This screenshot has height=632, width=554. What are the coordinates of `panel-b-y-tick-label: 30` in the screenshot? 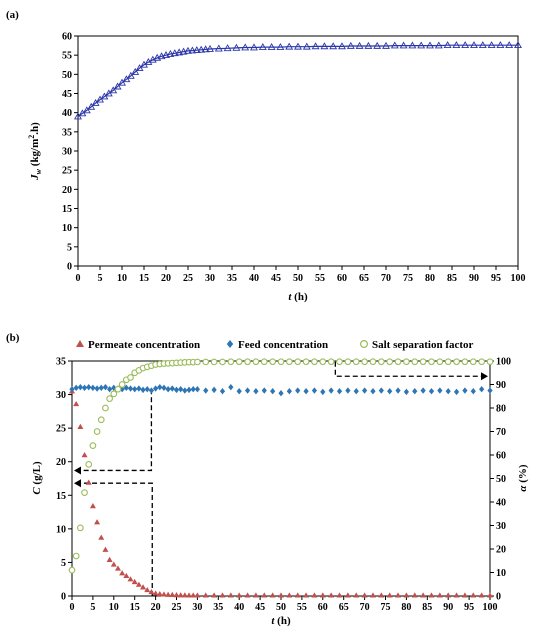 It's located at (61, 395).